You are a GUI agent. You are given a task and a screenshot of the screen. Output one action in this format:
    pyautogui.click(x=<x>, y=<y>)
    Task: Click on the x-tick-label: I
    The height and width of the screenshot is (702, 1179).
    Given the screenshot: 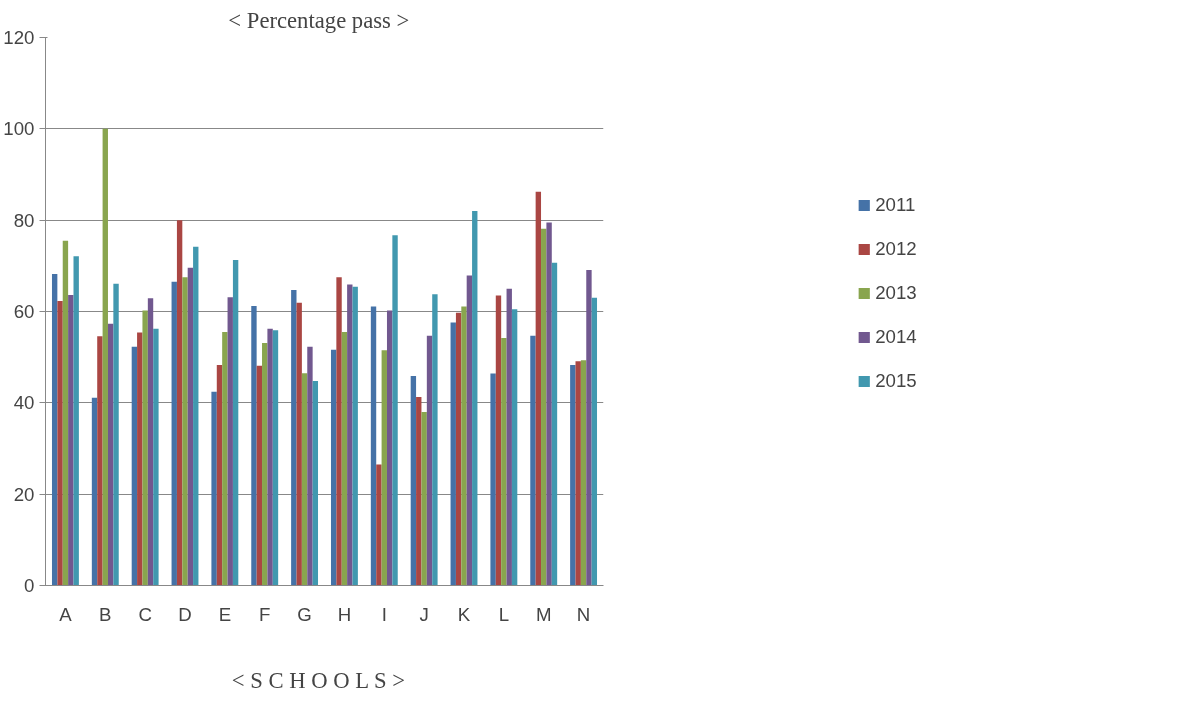 What is the action you would take?
    pyautogui.click(x=384, y=614)
    